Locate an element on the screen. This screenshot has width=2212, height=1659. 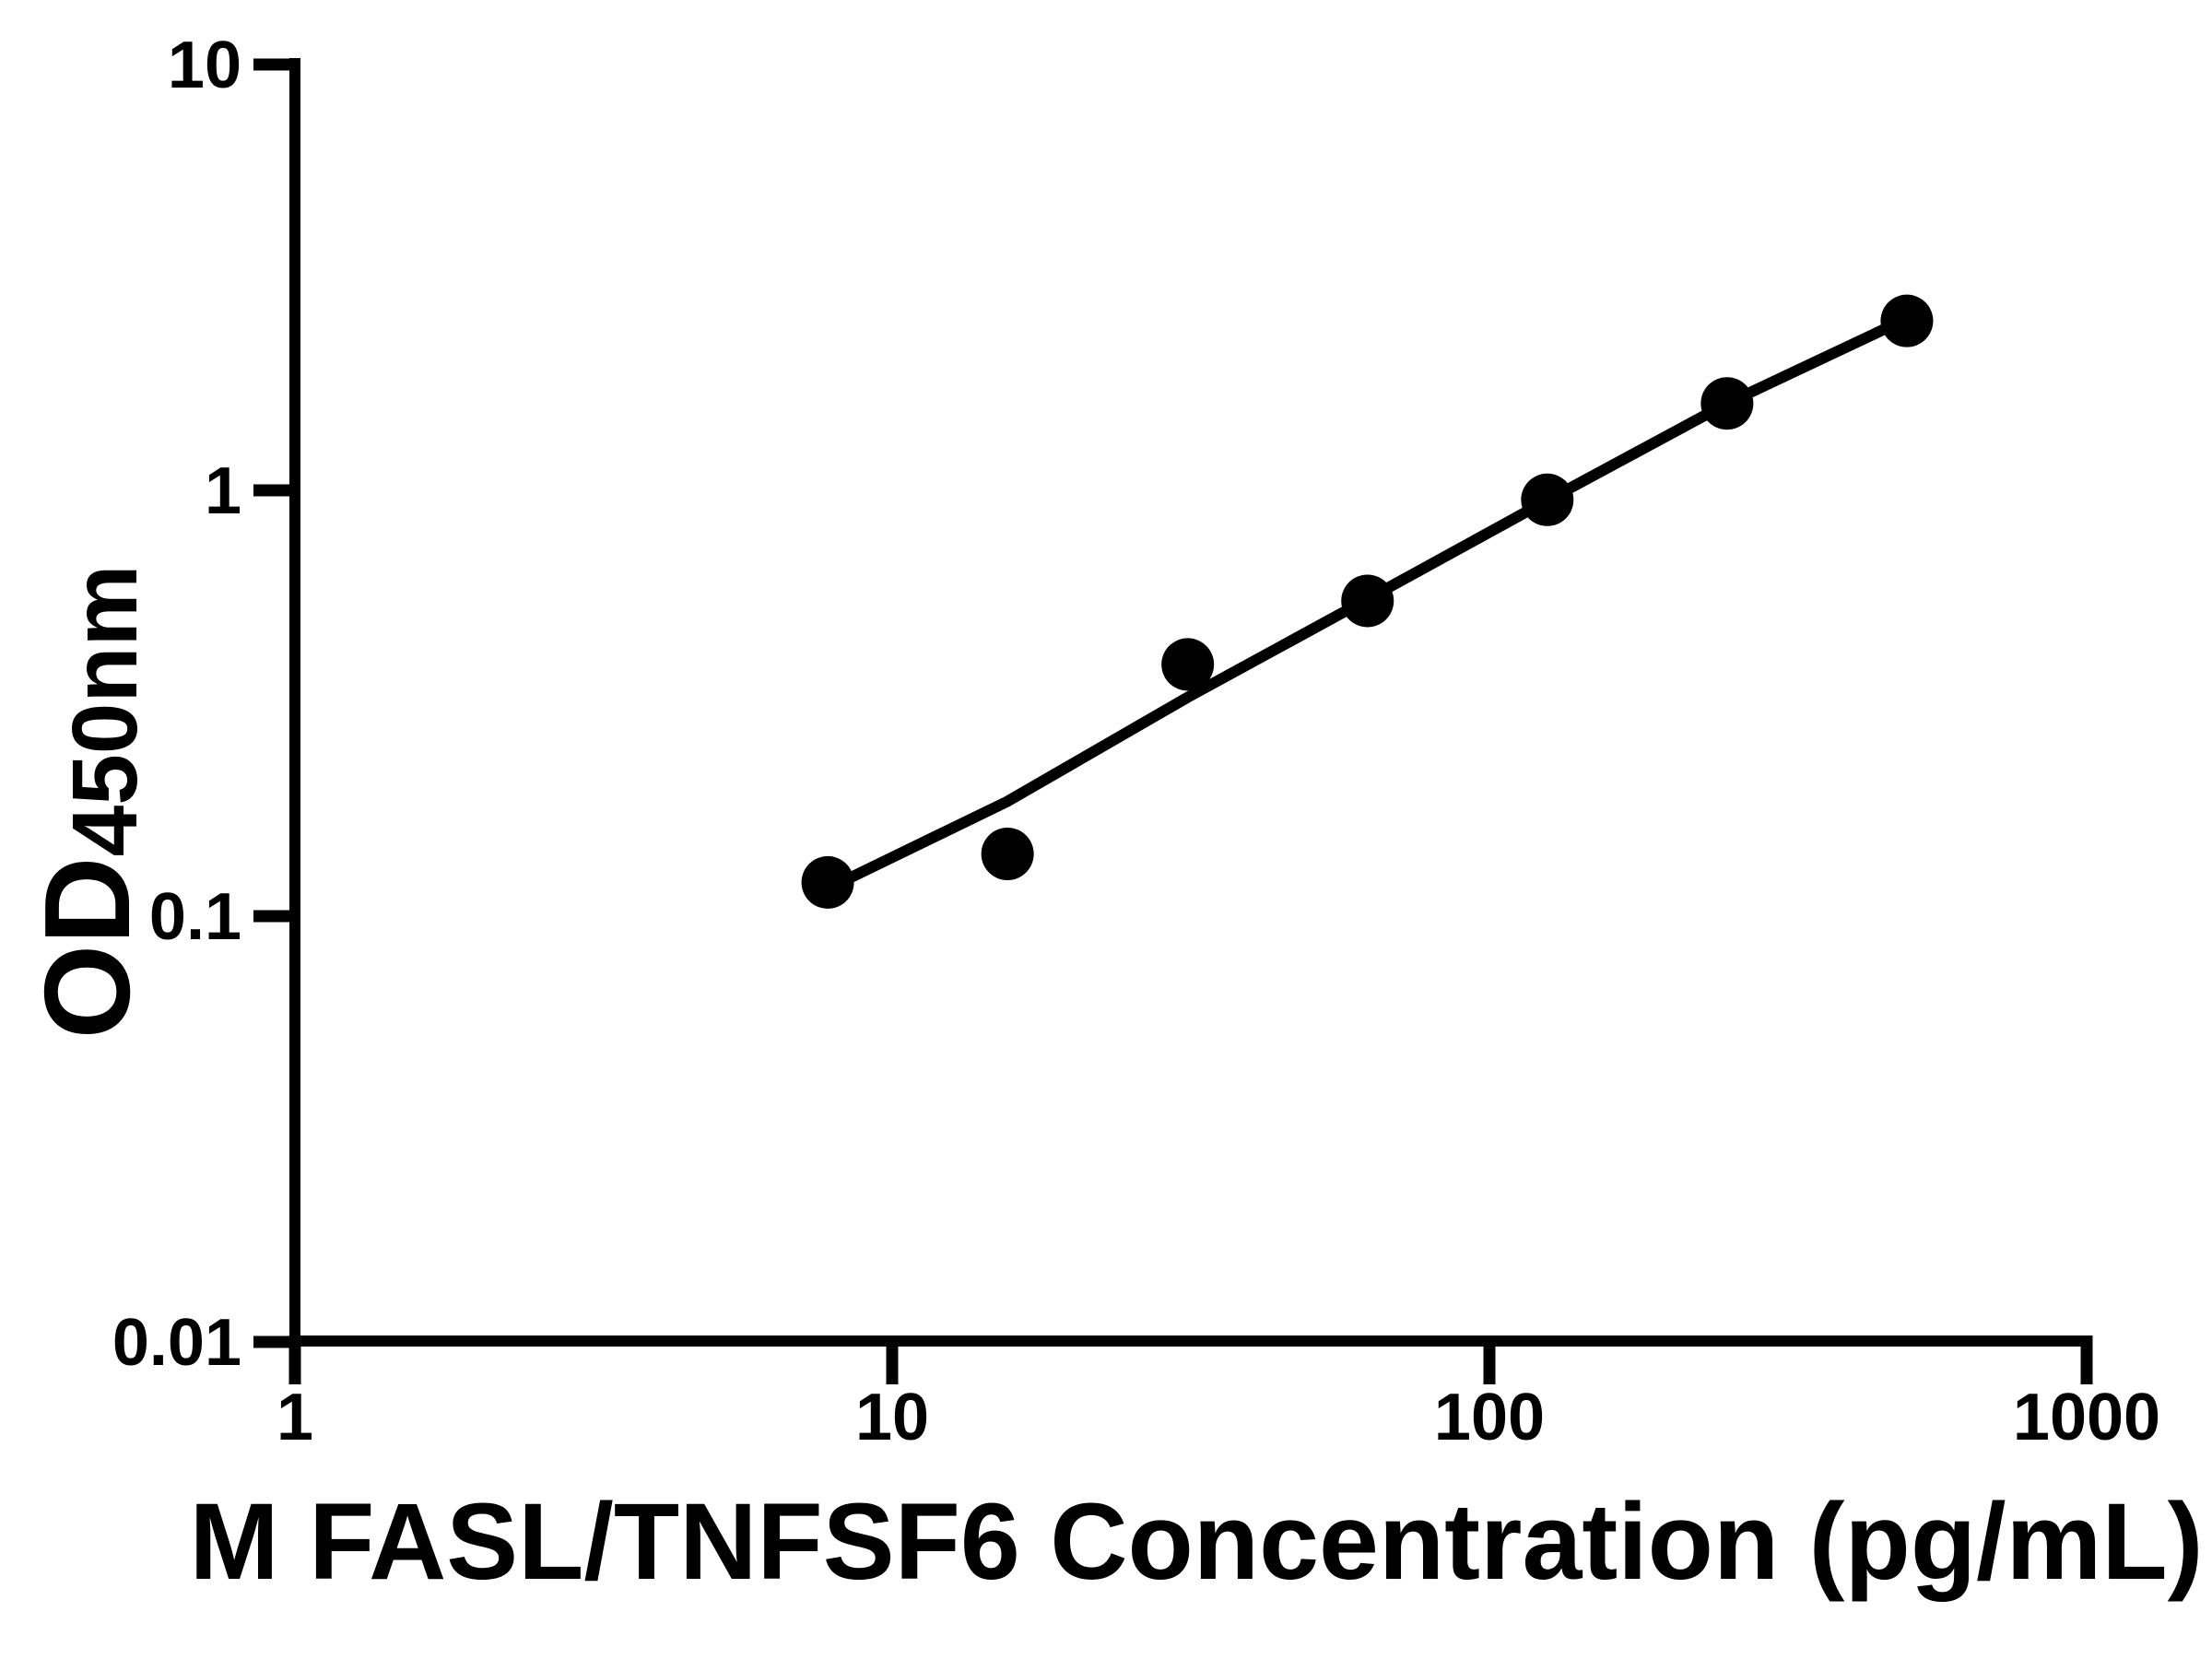
y-axis-title: OD450nm is located at coordinates (88, 802).